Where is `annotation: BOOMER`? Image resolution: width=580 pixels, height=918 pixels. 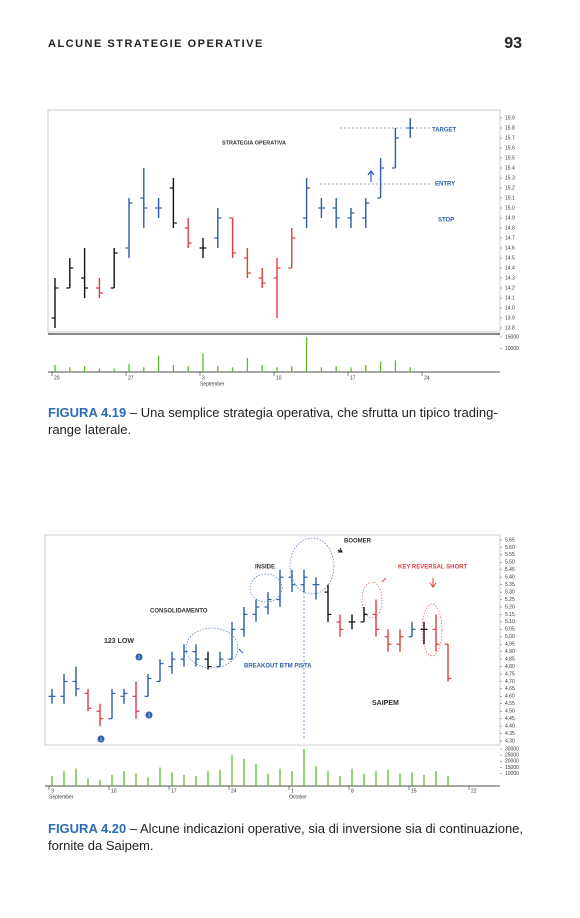
annotation: BOOMER is located at coordinates (358, 542).